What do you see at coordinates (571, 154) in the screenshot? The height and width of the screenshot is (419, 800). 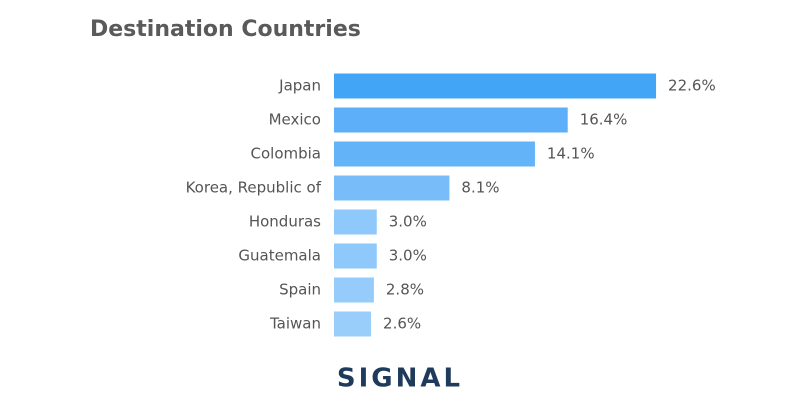 I see `data-label: 14.1%` at bounding box center [571, 154].